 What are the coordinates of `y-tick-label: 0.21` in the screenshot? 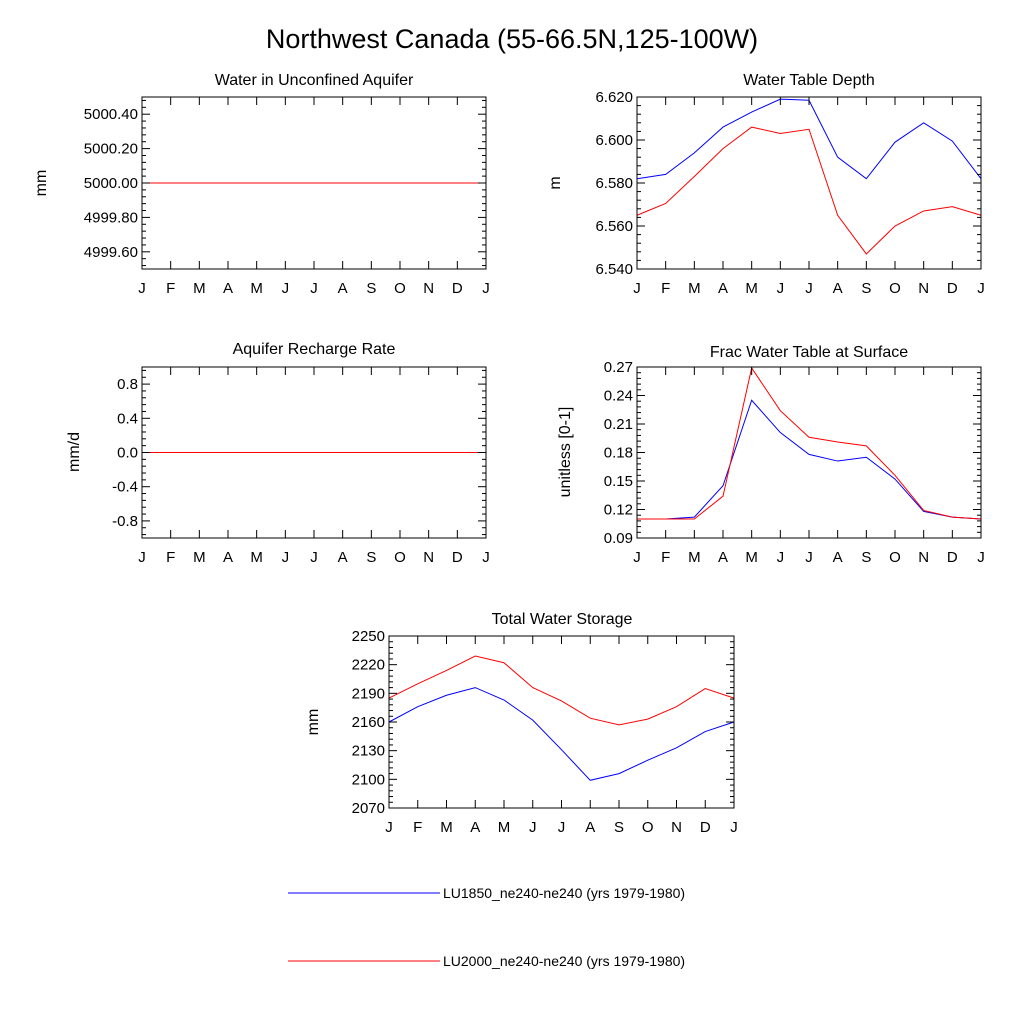 It's located at (618, 424).